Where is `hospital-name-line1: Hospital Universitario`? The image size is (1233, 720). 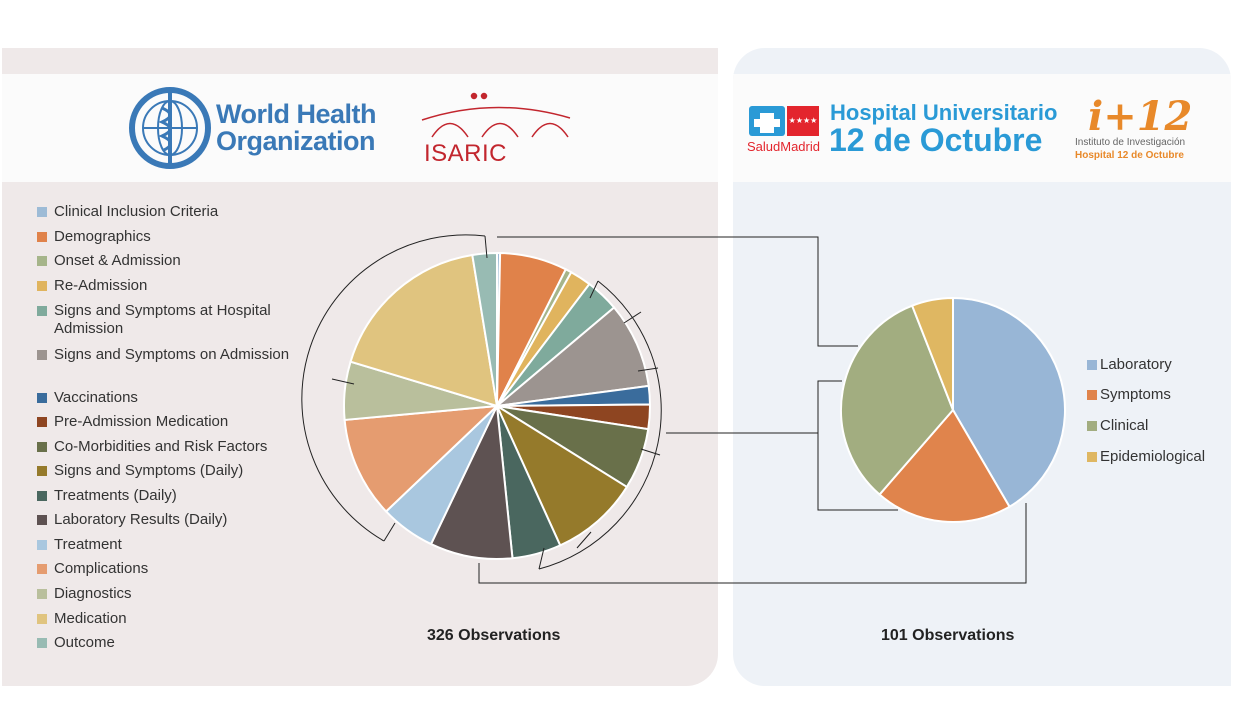
hospital-name-line1: Hospital Universitario is located at coordinates (944, 112).